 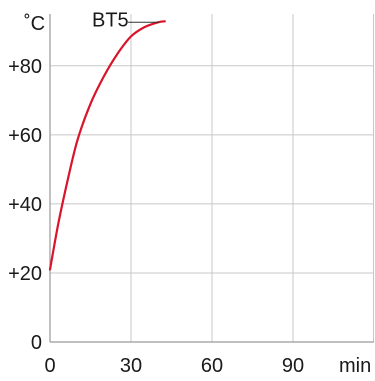 What do you see at coordinates (25, 274) in the screenshot?
I see `y-tick-label-20: +20` at bounding box center [25, 274].